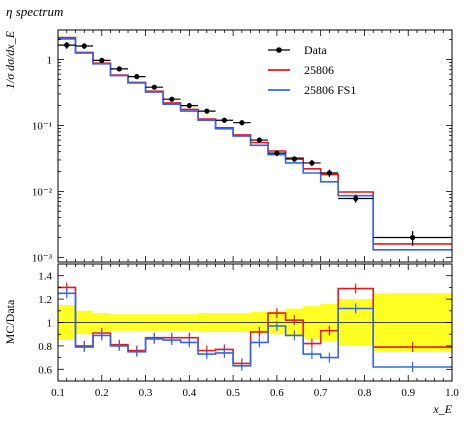 The width and height of the screenshot is (467, 421). Describe the element at coordinates (45, 300) in the screenshot. I see `ratio-y-tick-label: 1.2` at that location.